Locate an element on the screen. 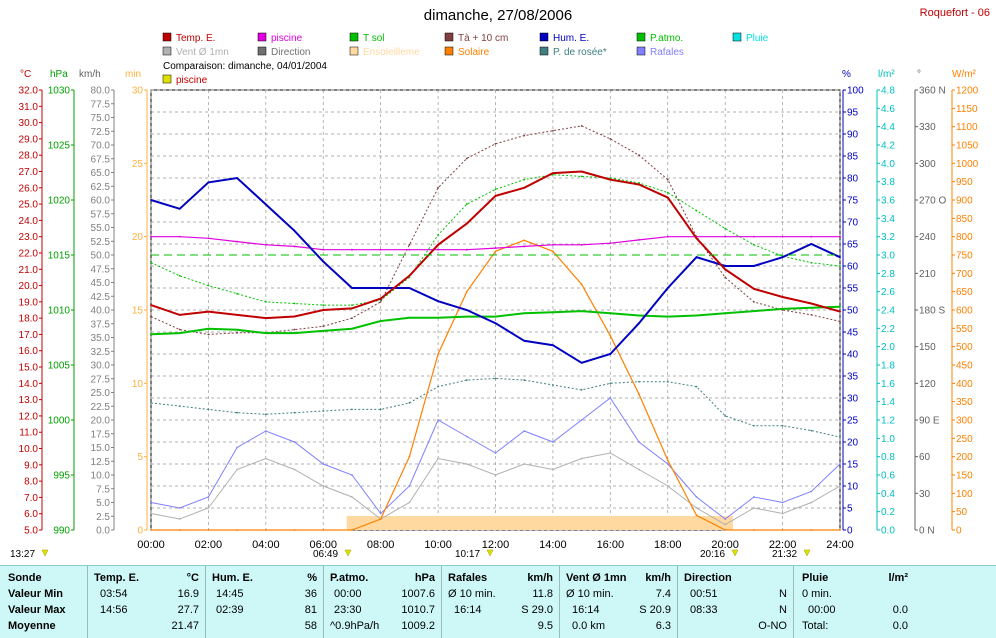  x-tick-label: 18:00 is located at coordinates (668, 545).